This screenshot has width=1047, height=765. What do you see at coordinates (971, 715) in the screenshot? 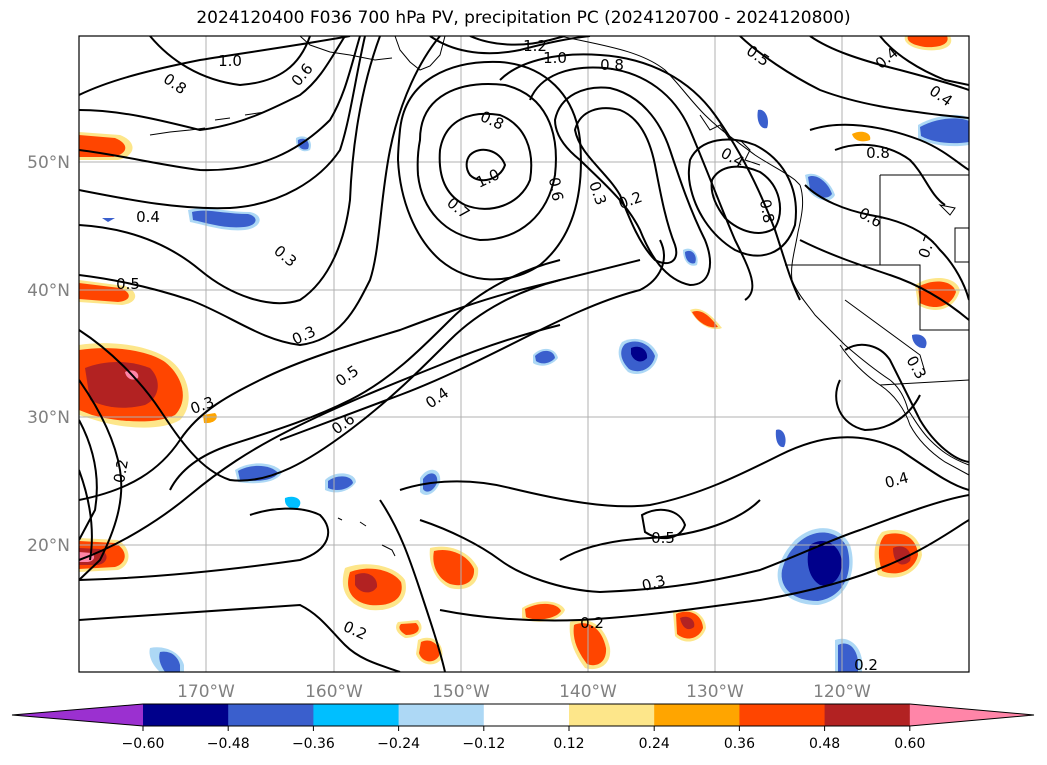
I see `colorbar-extend-high` at bounding box center [971, 715].